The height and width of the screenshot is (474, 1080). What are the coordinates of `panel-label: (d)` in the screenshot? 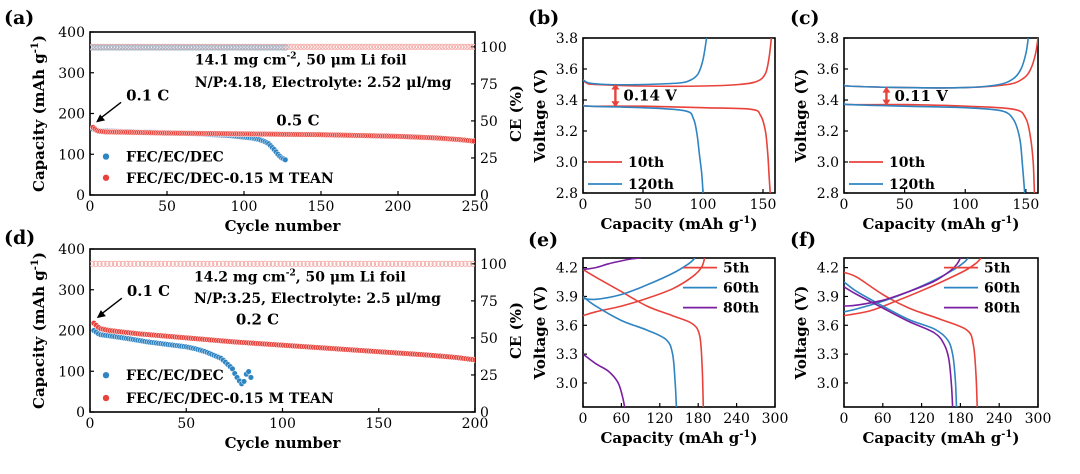 It's located at (19, 238).